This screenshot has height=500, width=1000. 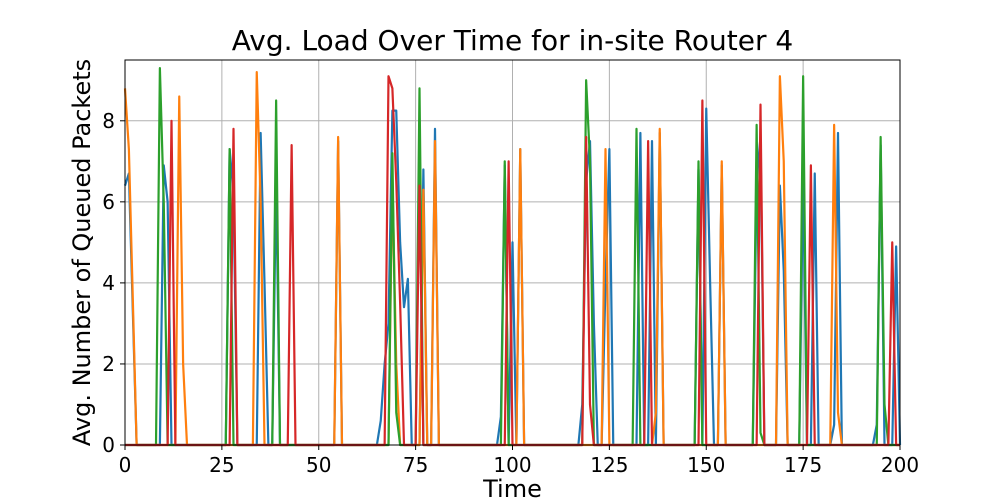 What do you see at coordinates (512, 487) in the screenshot?
I see `x-axis-title: Time` at bounding box center [512, 487].